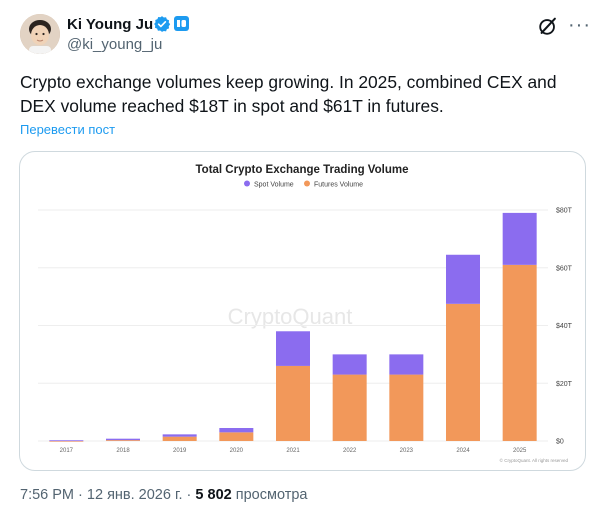 This screenshot has width=602, height=519. What do you see at coordinates (180, 451) in the screenshot?
I see `x-tick-label: 2019` at bounding box center [180, 451].